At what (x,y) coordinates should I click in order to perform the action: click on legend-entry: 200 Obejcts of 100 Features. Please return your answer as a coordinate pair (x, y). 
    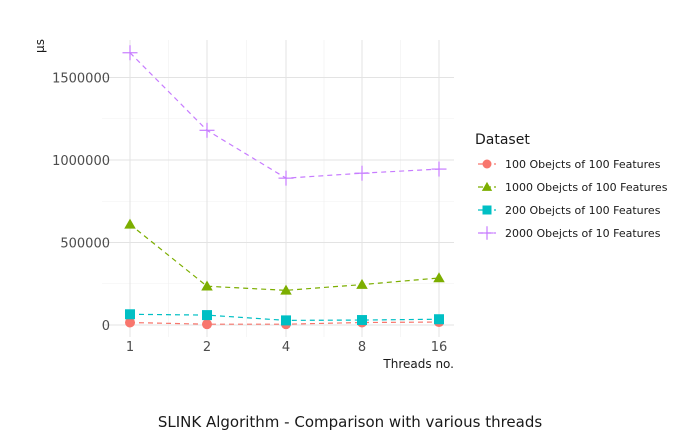
    Looking at the image, I should click on (569, 210).